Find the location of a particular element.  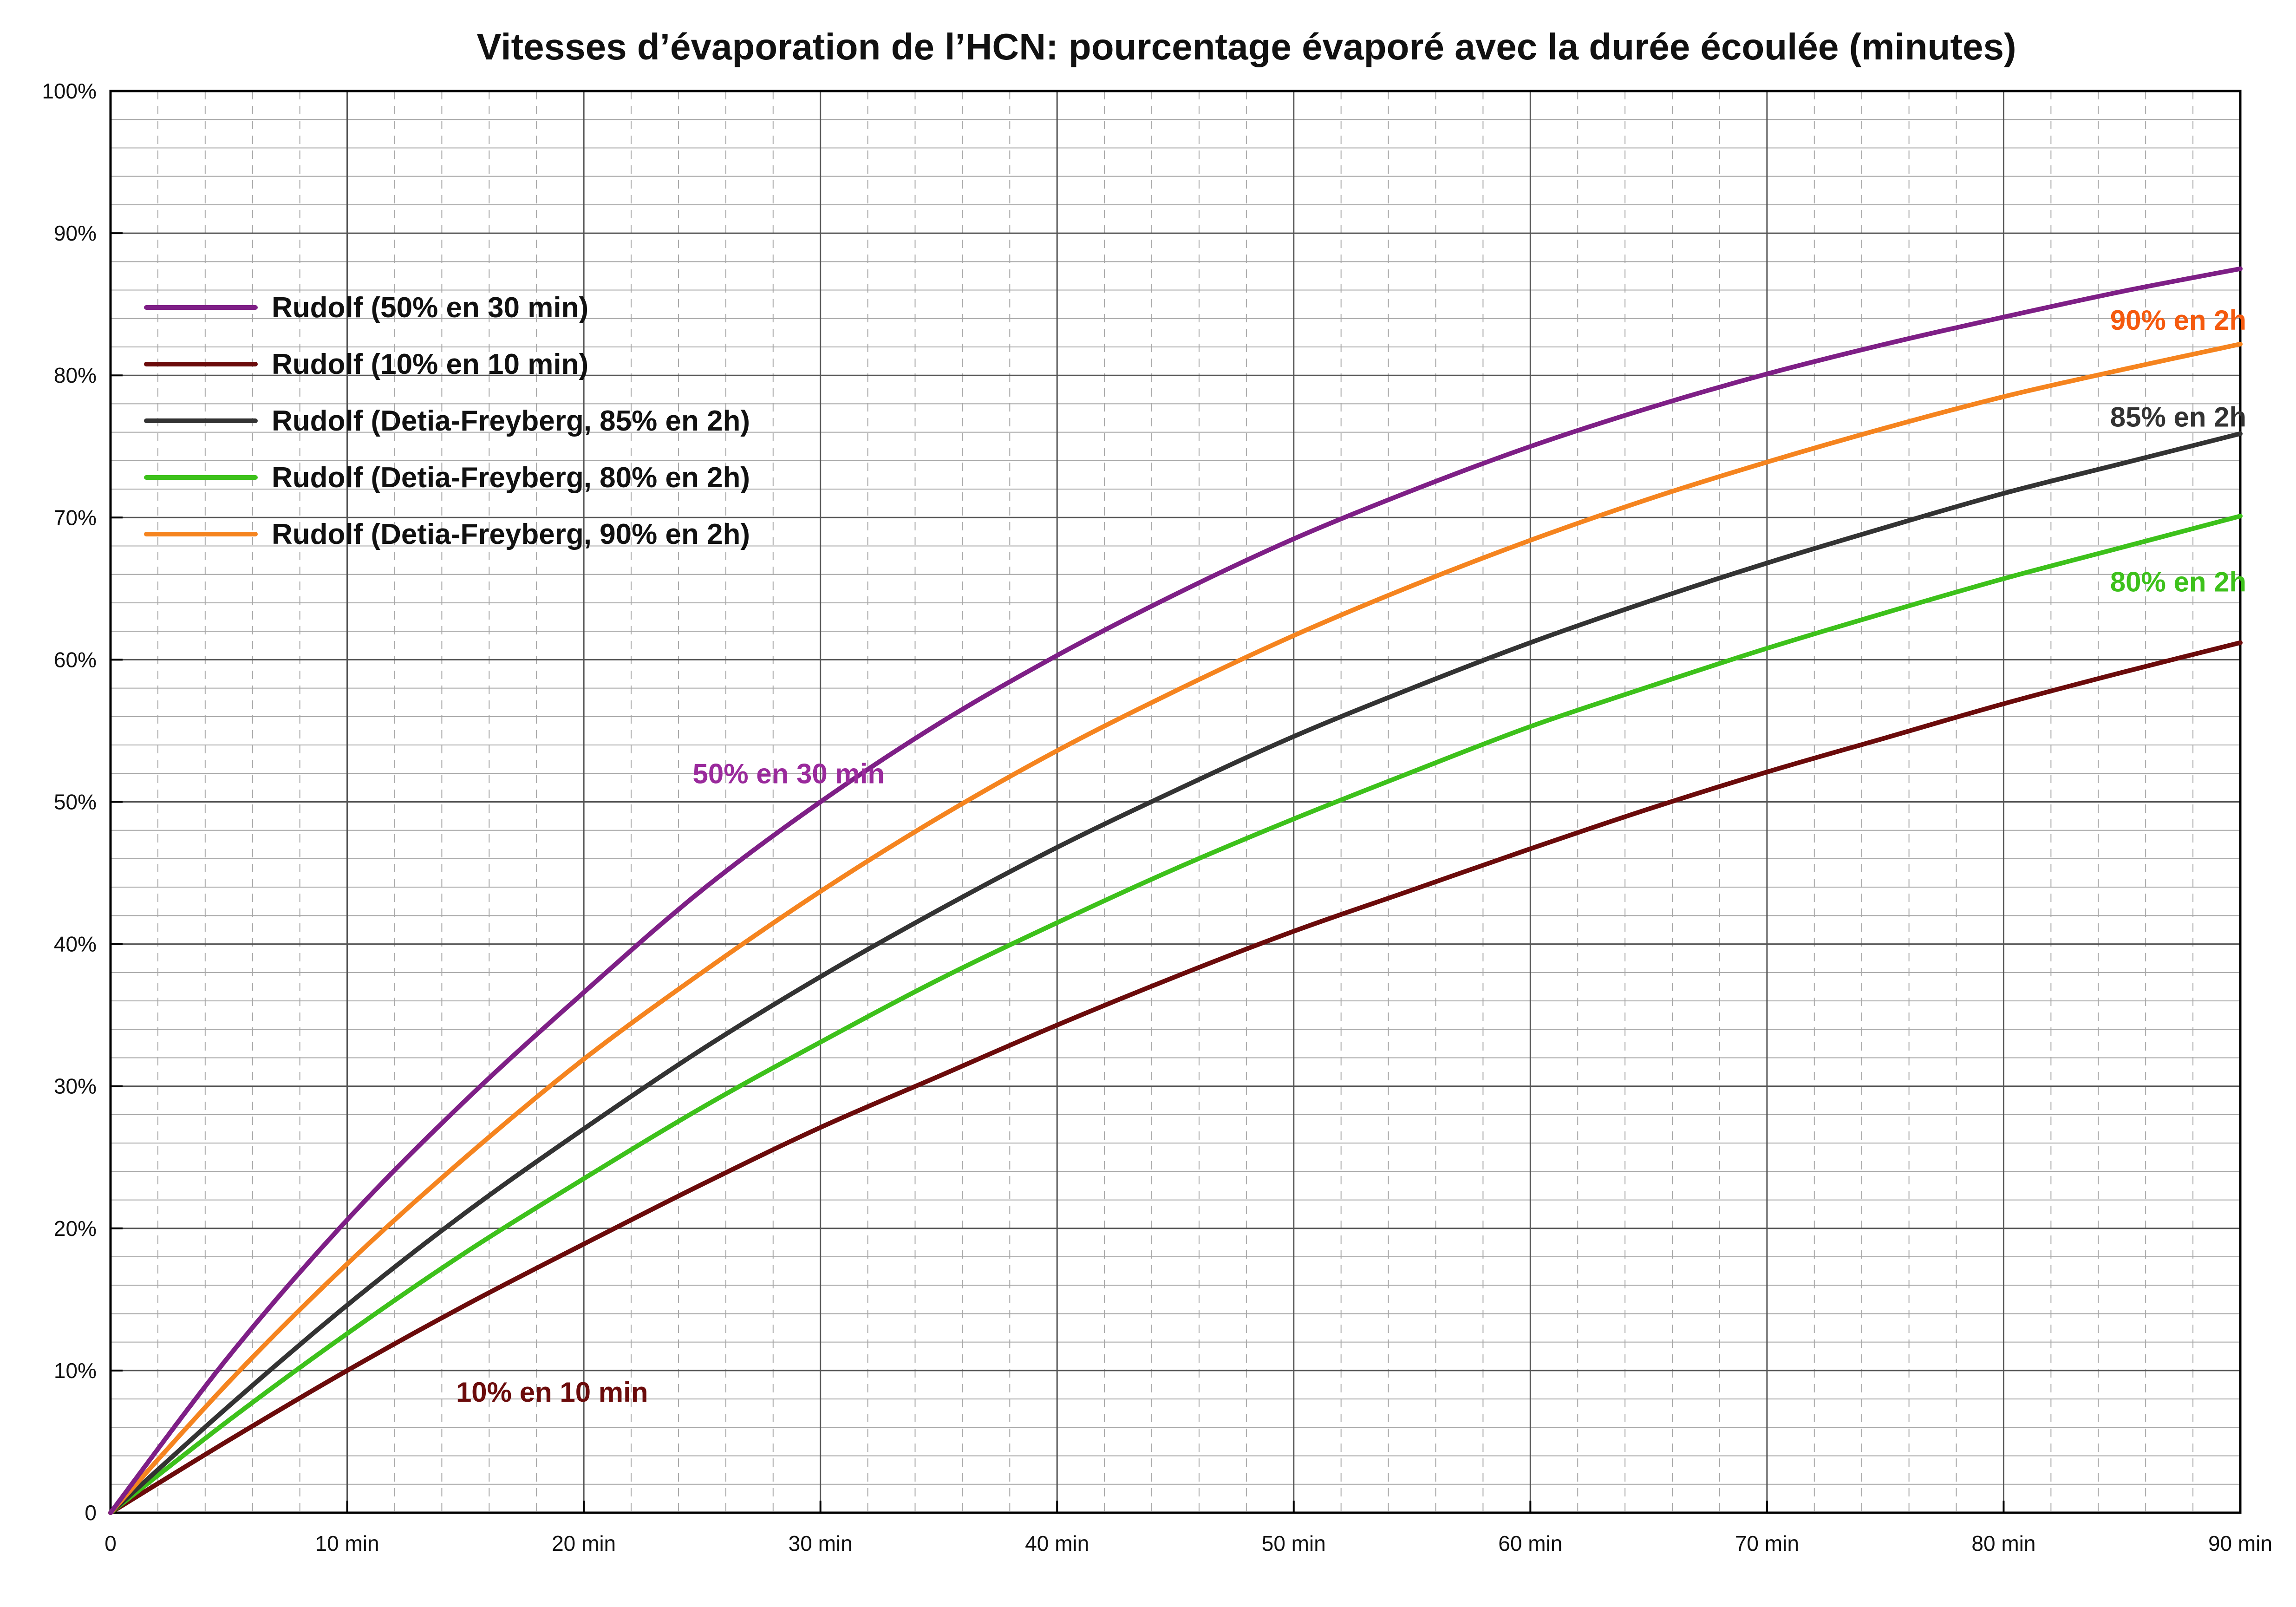

y-tick-label: 60% is located at coordinates (75, 659).